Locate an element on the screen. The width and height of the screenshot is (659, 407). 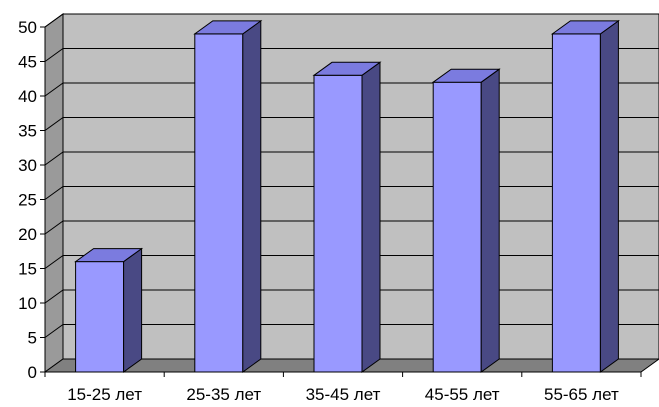
y-tick-label: 15 is located at coordinates (27, 269).